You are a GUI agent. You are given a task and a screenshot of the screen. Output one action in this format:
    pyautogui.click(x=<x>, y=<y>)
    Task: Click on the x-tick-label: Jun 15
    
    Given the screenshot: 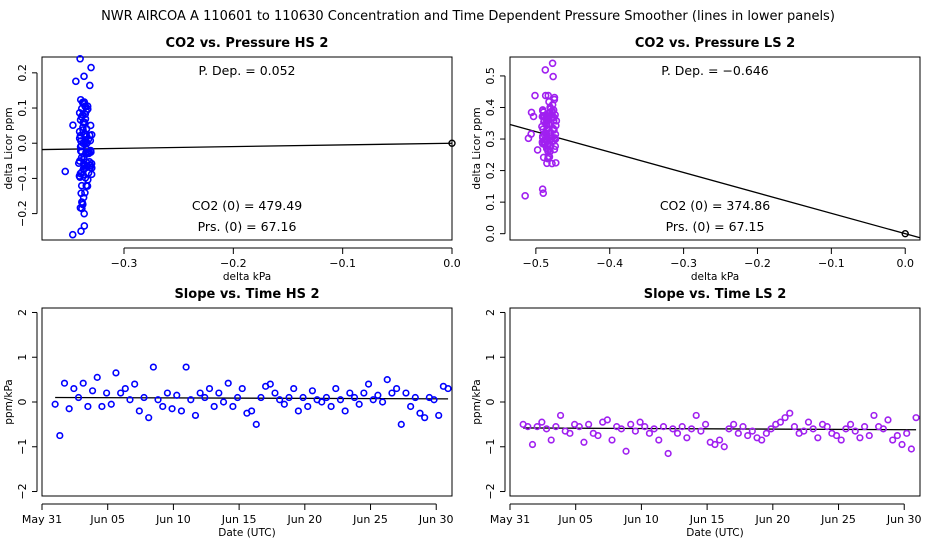 What is the action you would take?
    pyautogui.click(x=239, y=519)
    